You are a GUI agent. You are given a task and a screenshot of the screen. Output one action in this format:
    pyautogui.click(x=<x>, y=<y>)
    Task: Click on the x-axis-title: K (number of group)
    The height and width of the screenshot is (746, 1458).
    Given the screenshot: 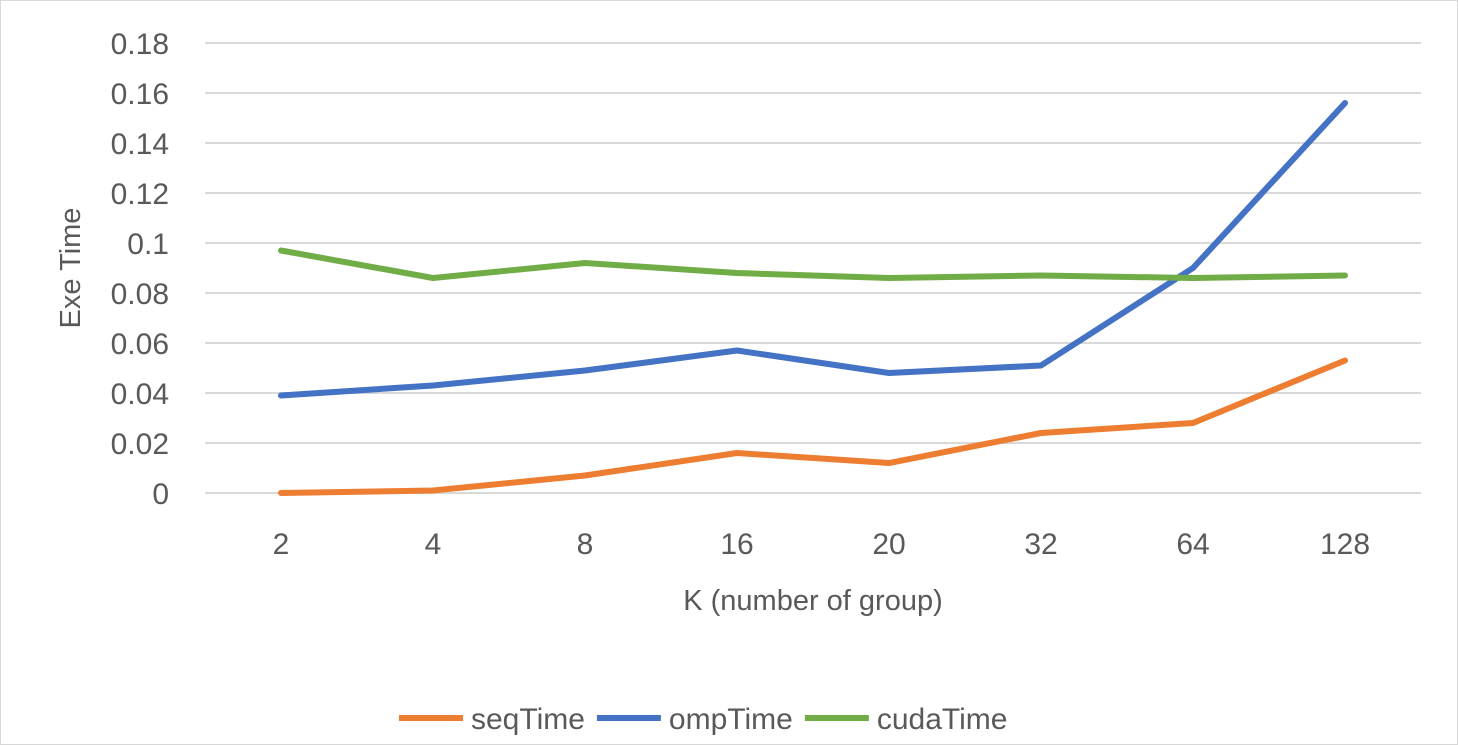 What is the action you would take?
    pyautogui.click(x=813, y=601)
    